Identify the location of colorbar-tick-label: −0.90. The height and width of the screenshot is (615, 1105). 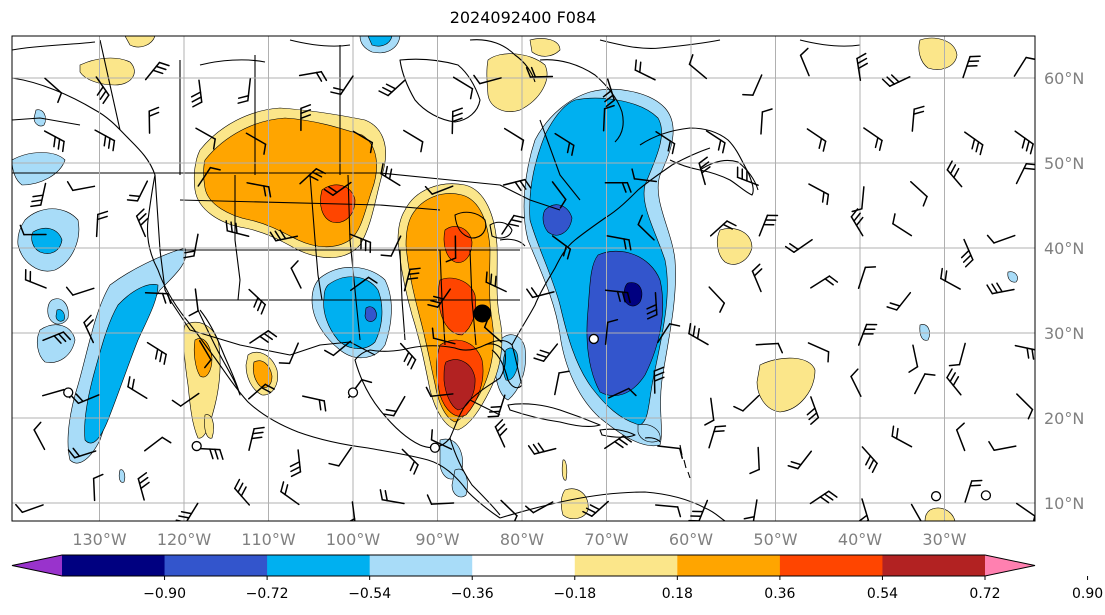
(164, 594).